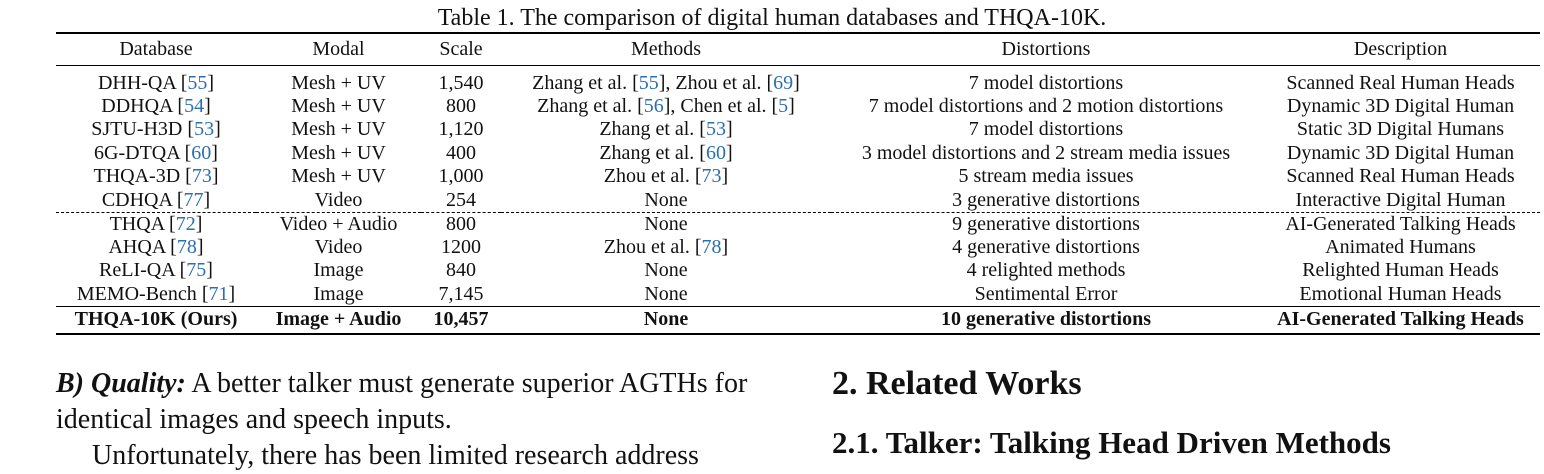 This screenshot has height=474, width=1544. What do you see at coordinates (461, 82) in the screenshot?
I see `cell-scale: 1,540` at bounding box center [461, 82].